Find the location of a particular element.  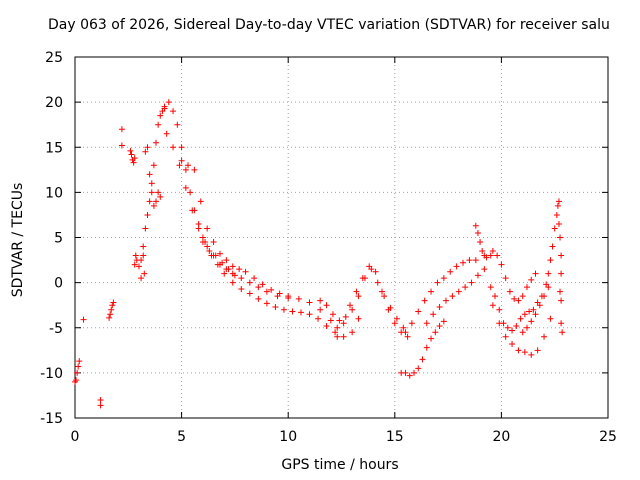

series-end-tail is located at coordinates (561, 312).